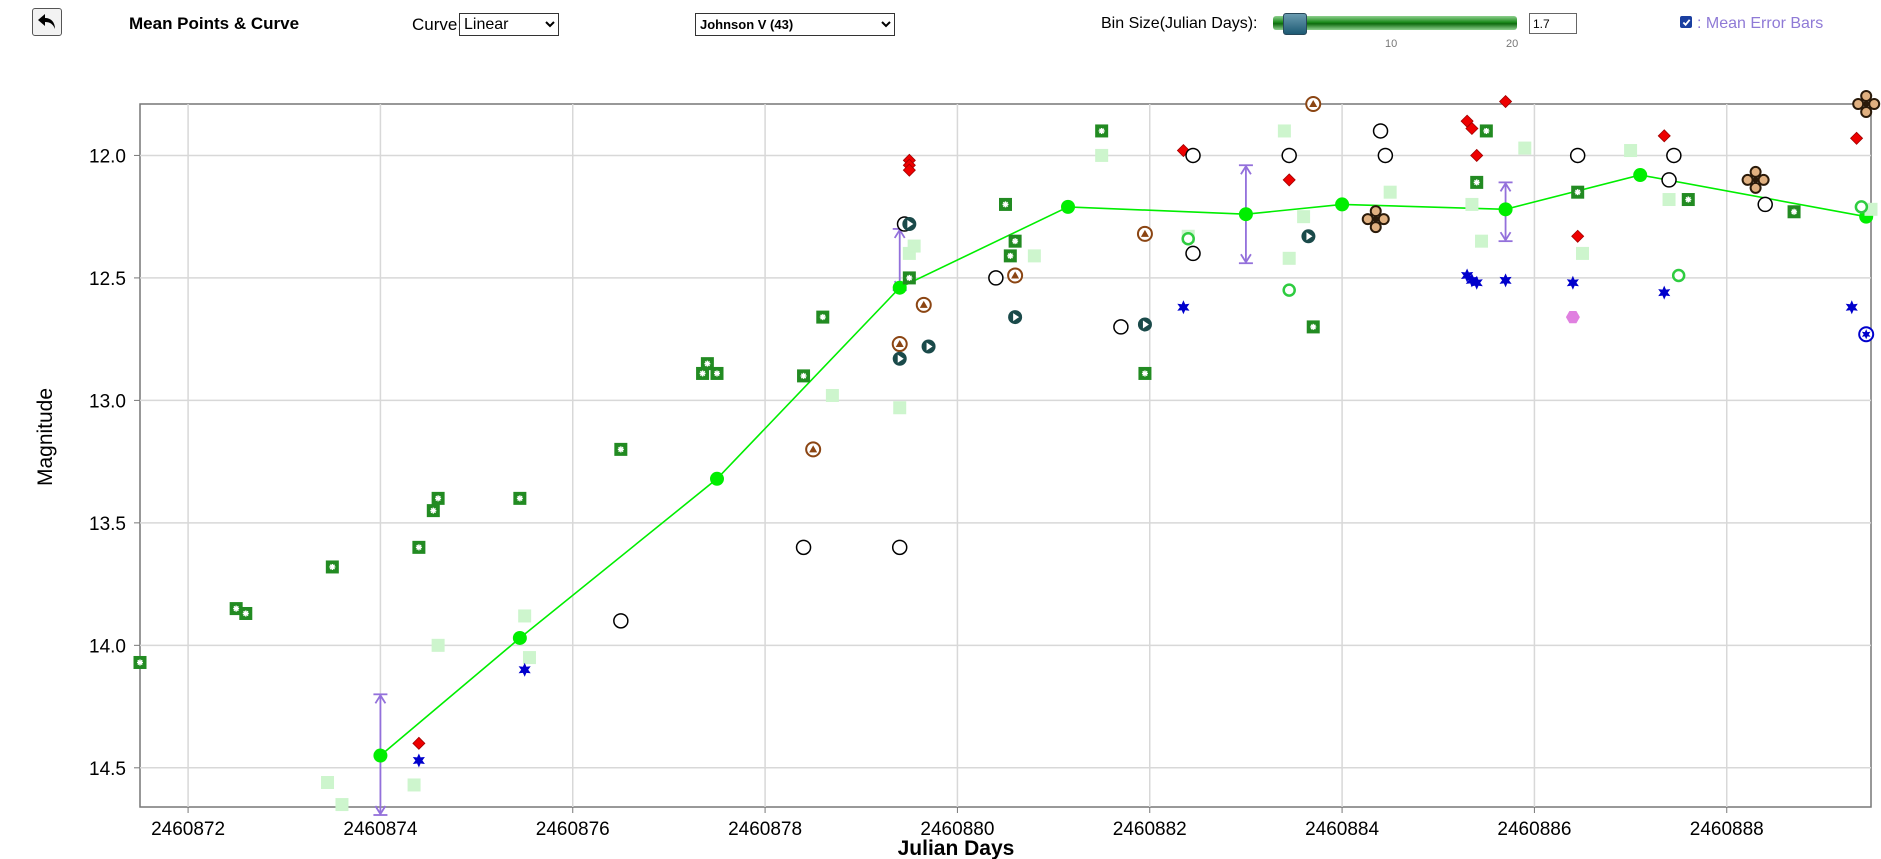 This screenshot has height=859, width=1881. What do you see at coordinates (214, 23) in the screenshot?
I see `page-title: Mean Points & Curve` at bounding box center [214, 23].